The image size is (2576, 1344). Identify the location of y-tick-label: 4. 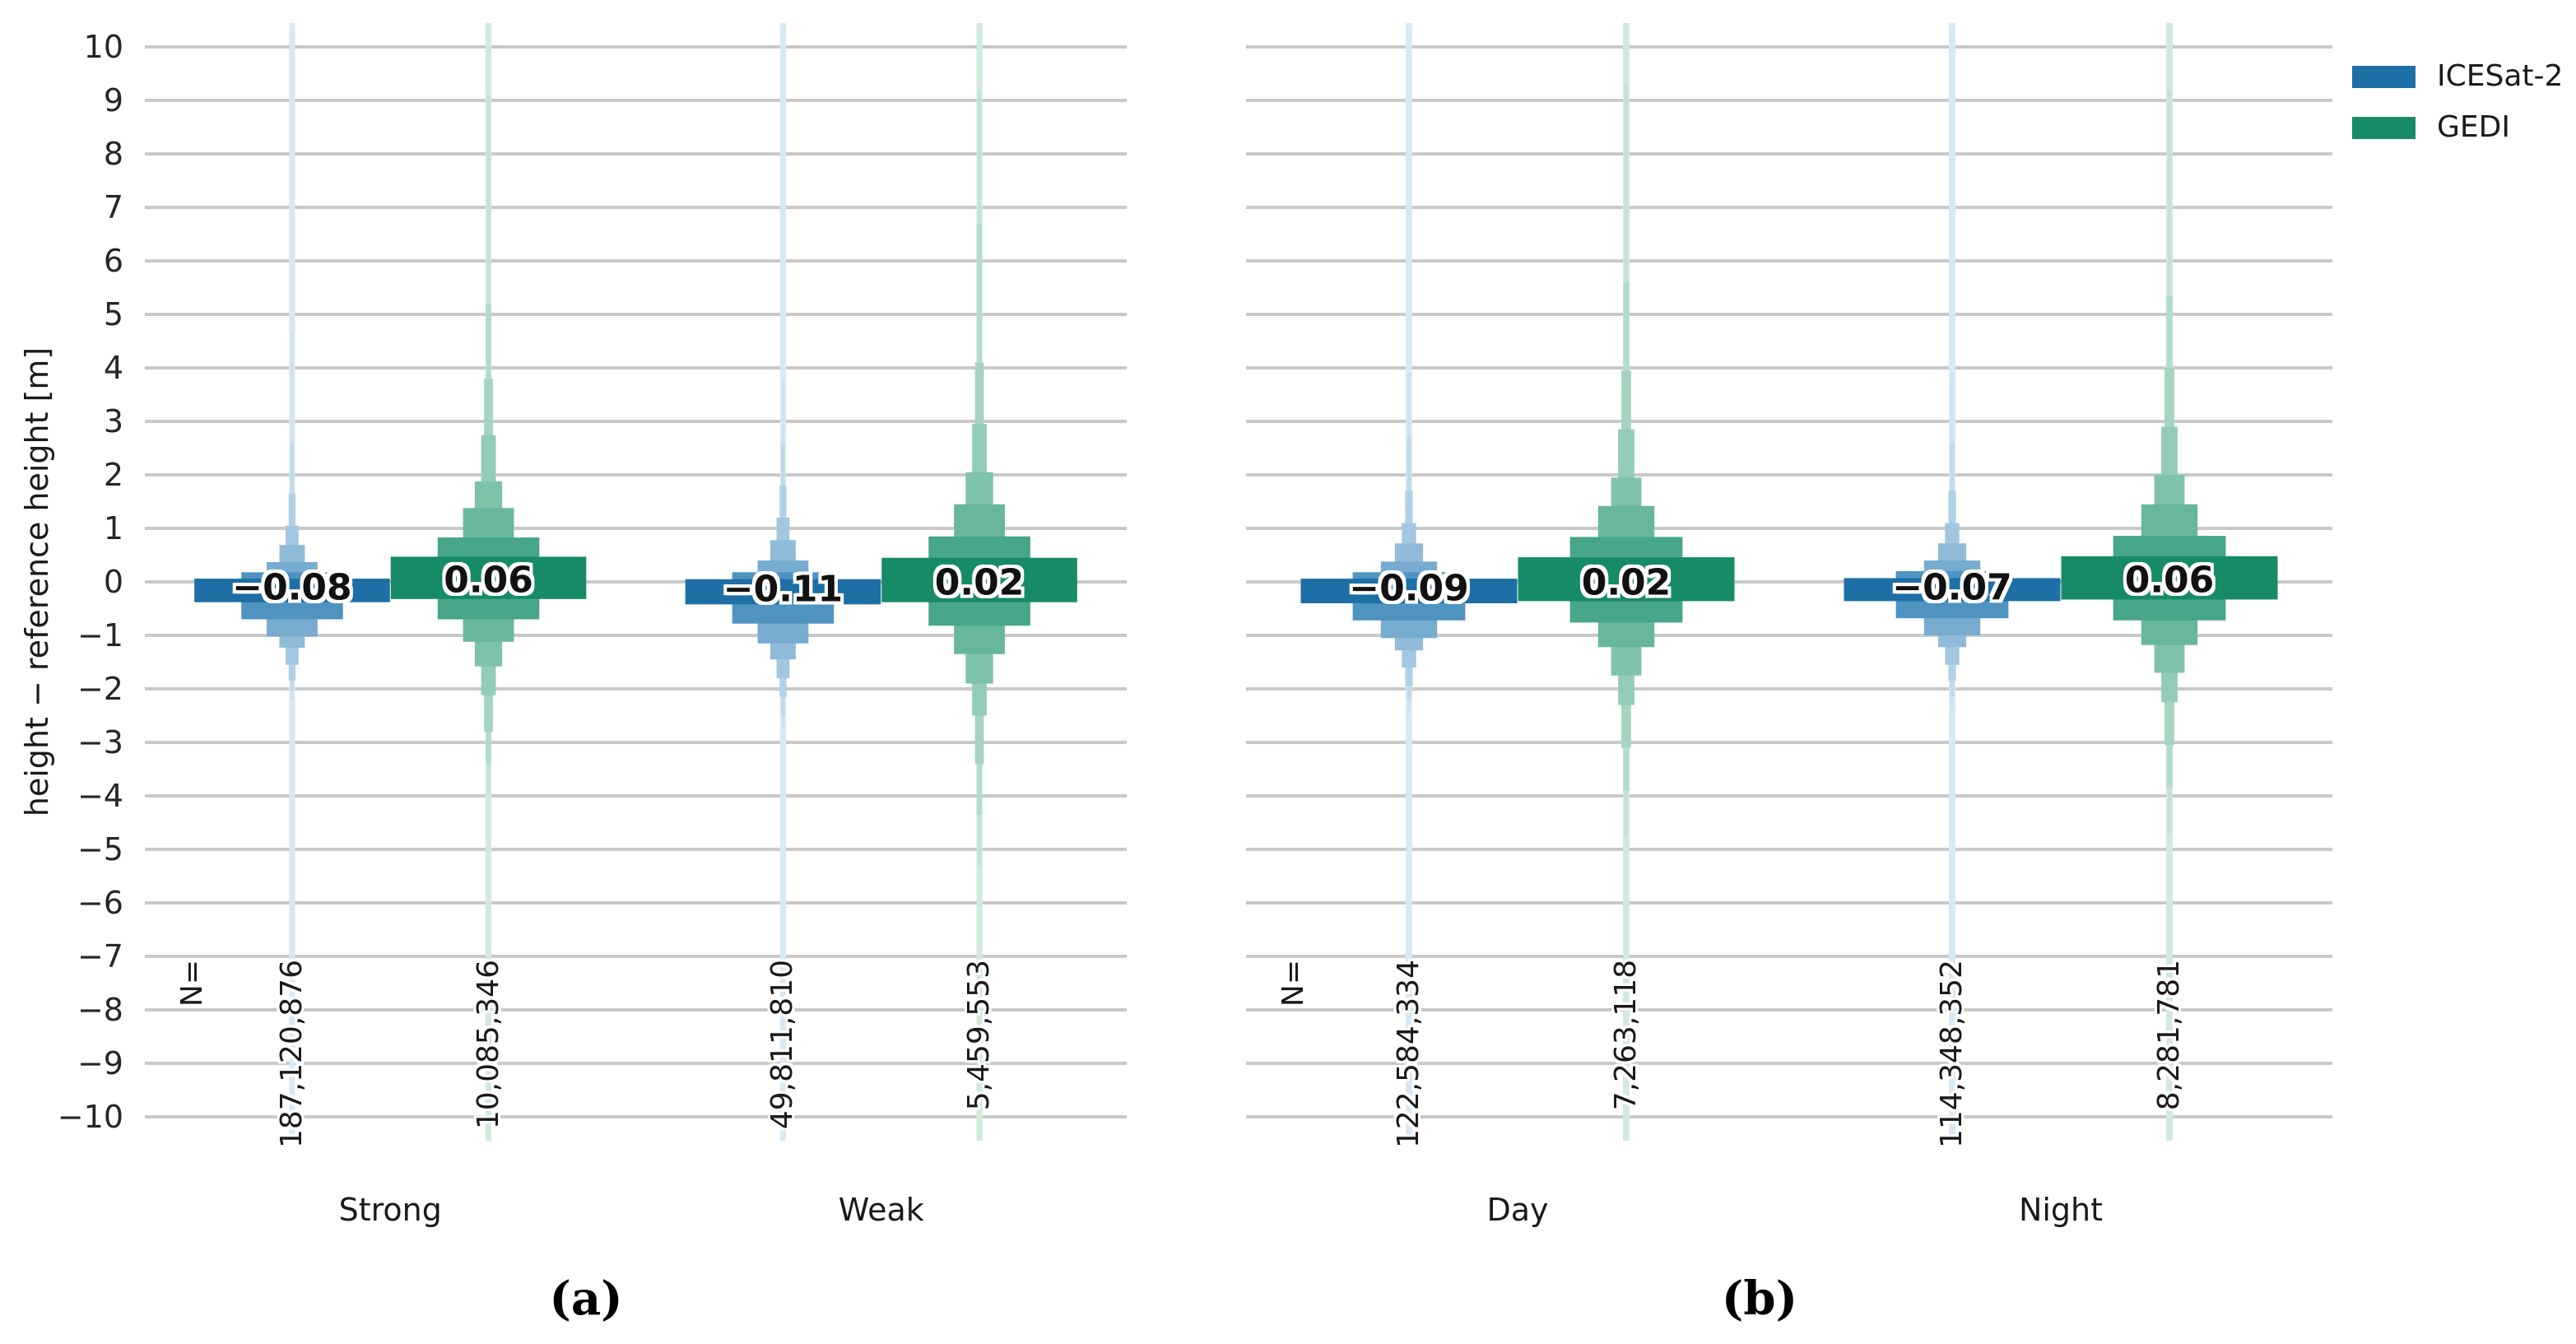
(113, 368).